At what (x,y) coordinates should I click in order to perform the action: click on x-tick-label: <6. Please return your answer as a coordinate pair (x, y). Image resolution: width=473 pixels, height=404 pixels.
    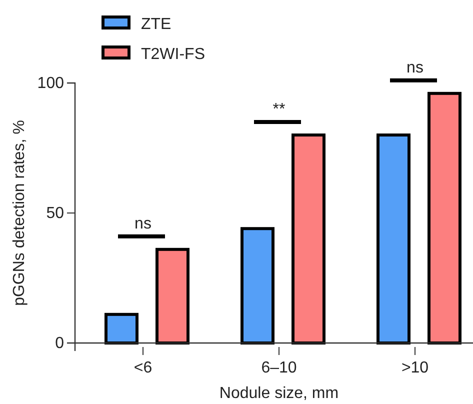
    Looking at the image, I should click on (143, 367).